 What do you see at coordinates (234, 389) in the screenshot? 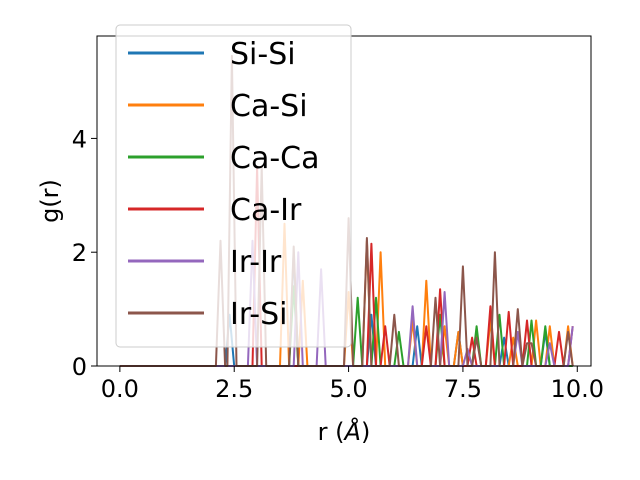
I see `x-tick-label: 2.5` at bounding box center [234, 389].